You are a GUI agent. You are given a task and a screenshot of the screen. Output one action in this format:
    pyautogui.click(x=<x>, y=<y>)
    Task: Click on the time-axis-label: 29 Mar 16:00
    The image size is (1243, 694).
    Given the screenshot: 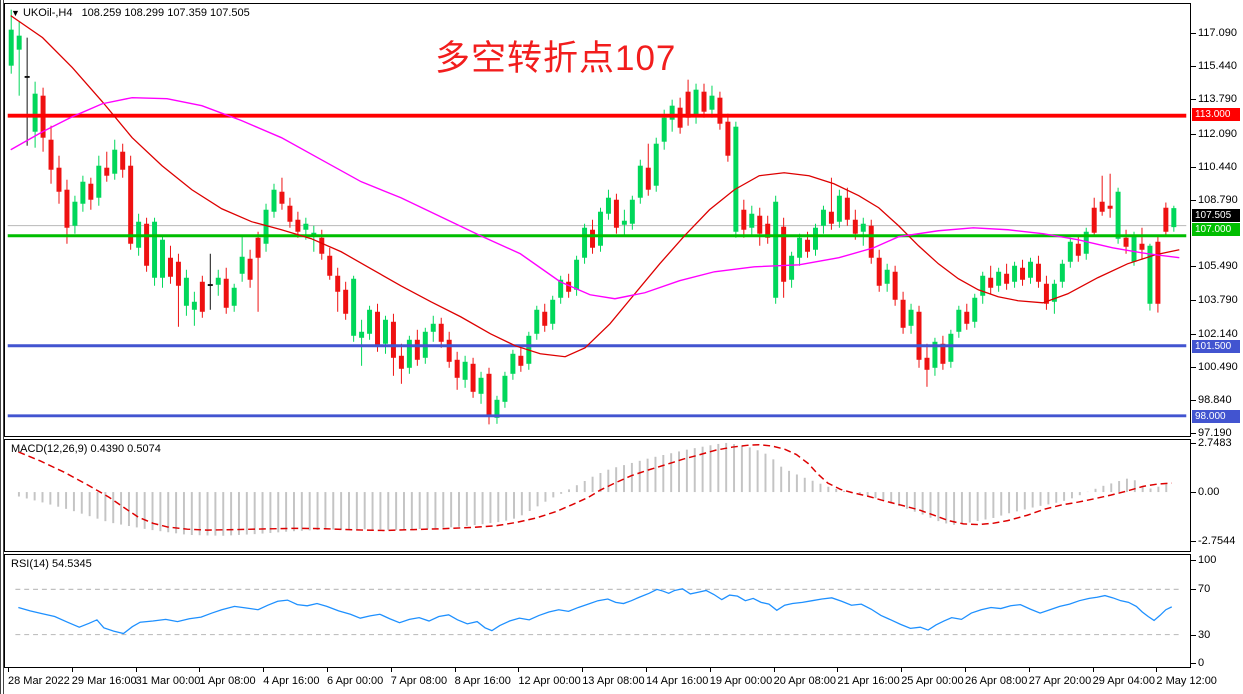 What is the action you would take?
    pyautogui.click(x=104, y=681)
    